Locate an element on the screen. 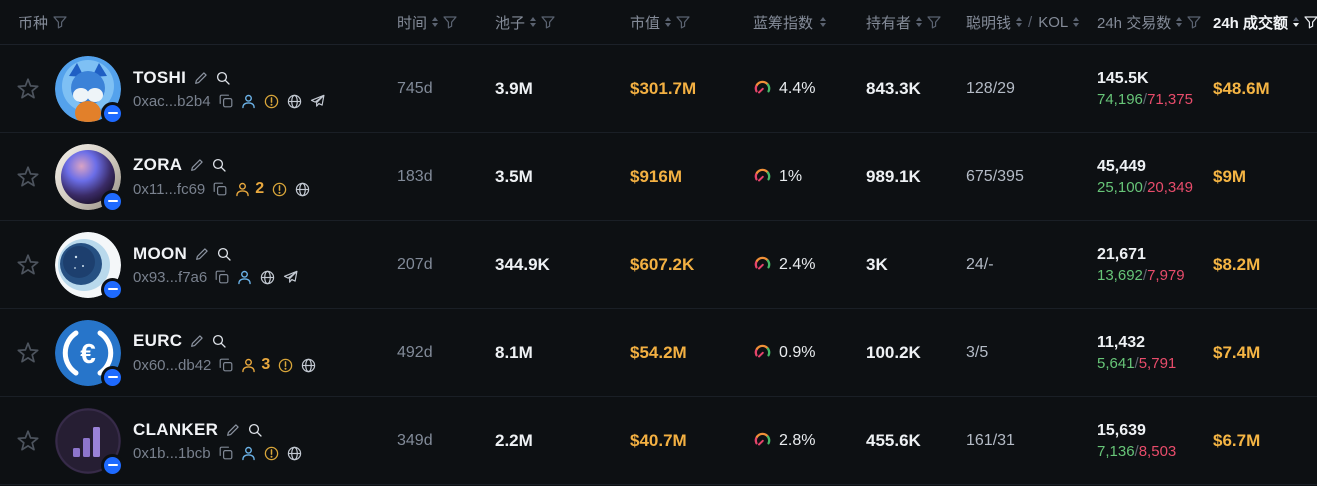 The width and height of the screenshot is (1317, 486). smart-money-count: 3 is located at coordinates (266, 364).